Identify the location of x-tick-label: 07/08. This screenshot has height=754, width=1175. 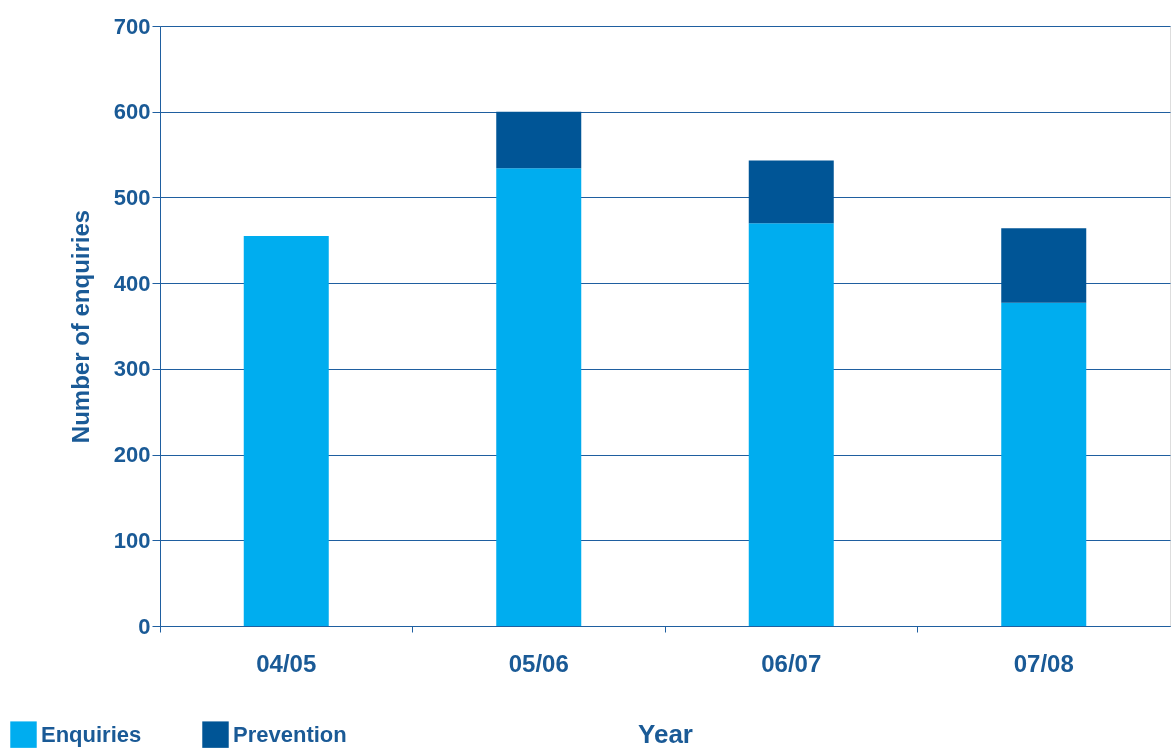
(1043, 663).